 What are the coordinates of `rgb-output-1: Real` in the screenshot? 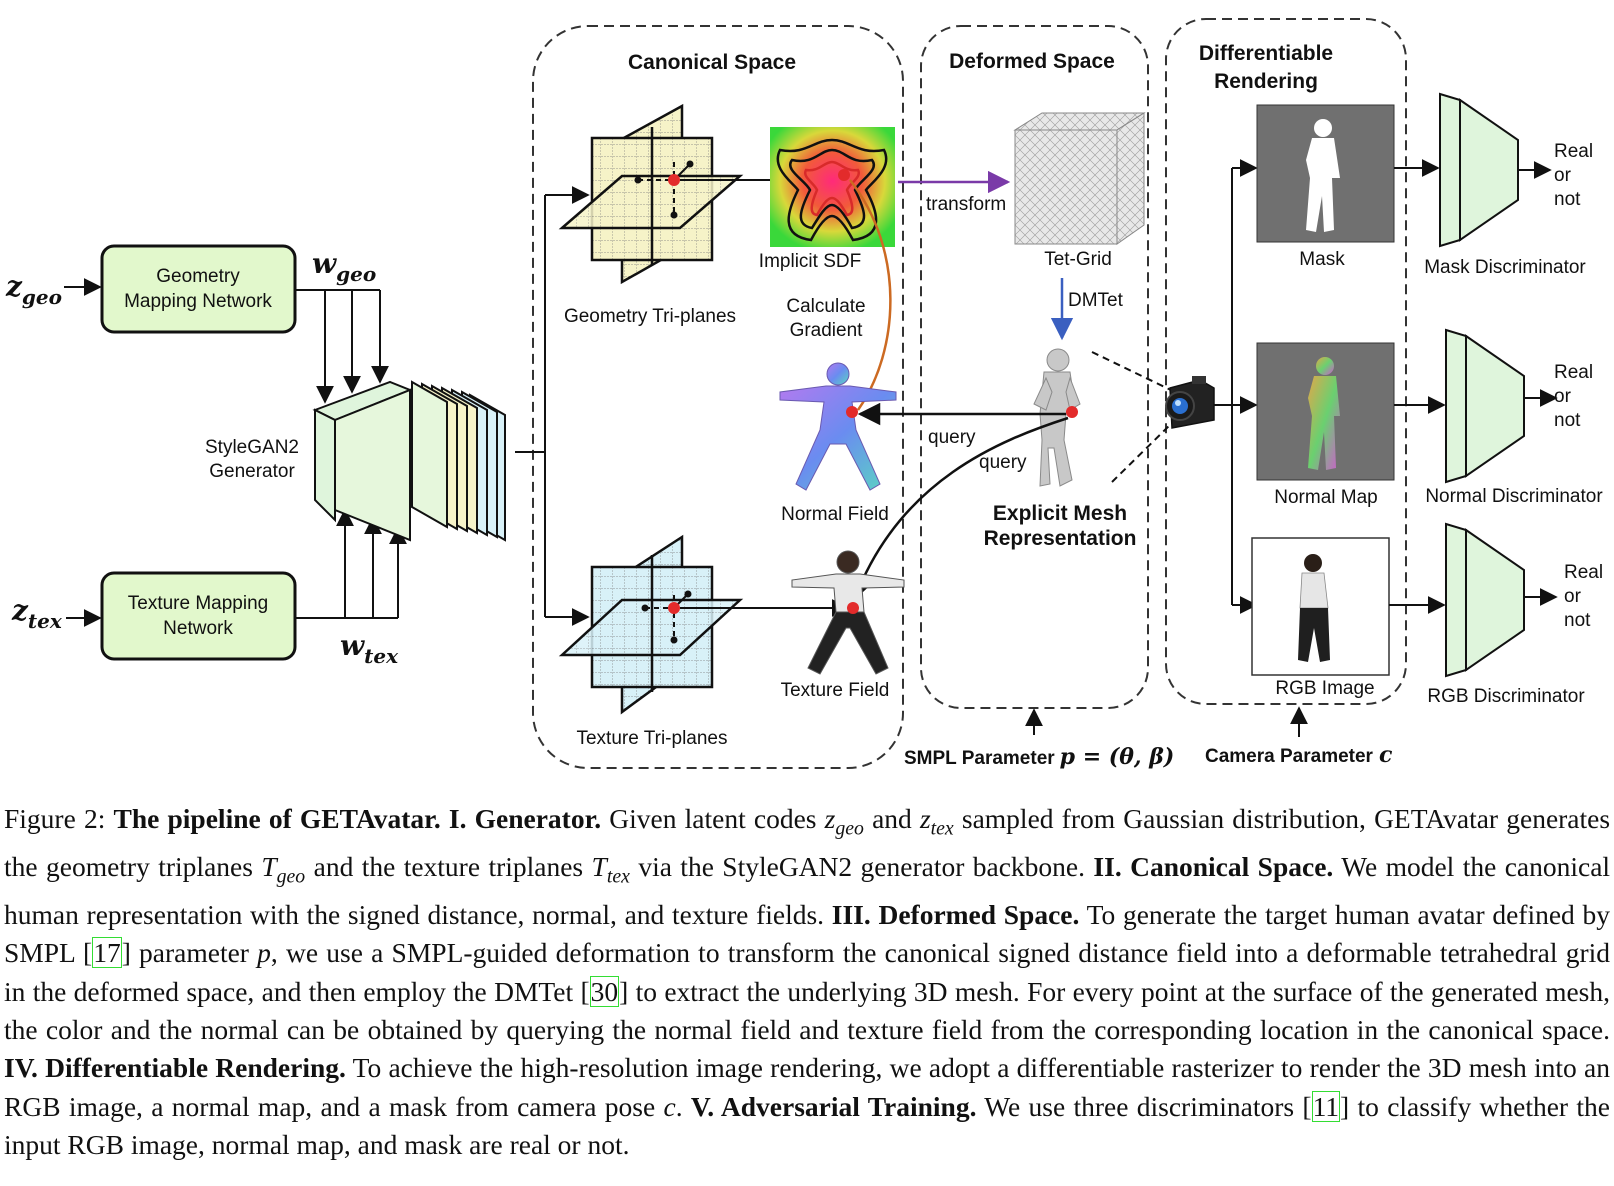 It's located at (1583, 572).